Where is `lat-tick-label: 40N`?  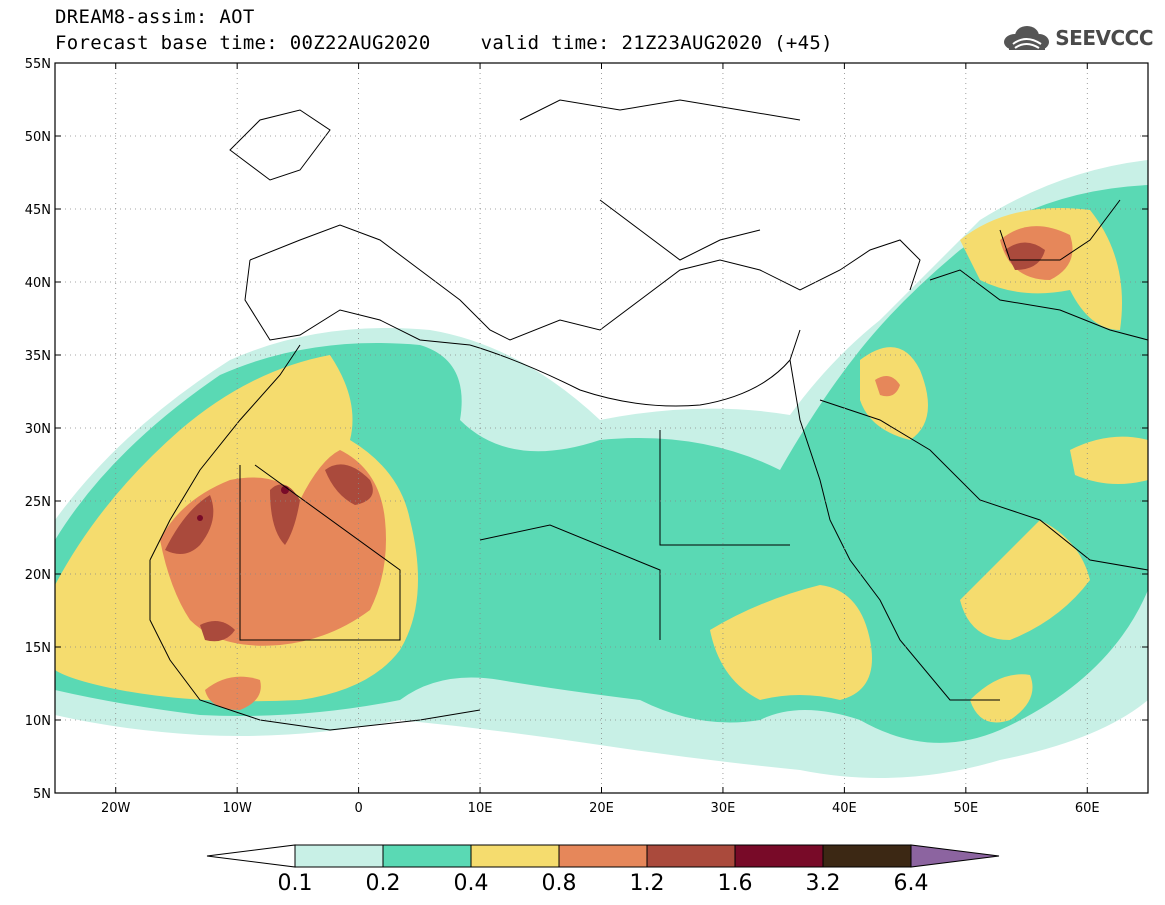 lat-tick-label: 40N is located at coordinates (38, 283).